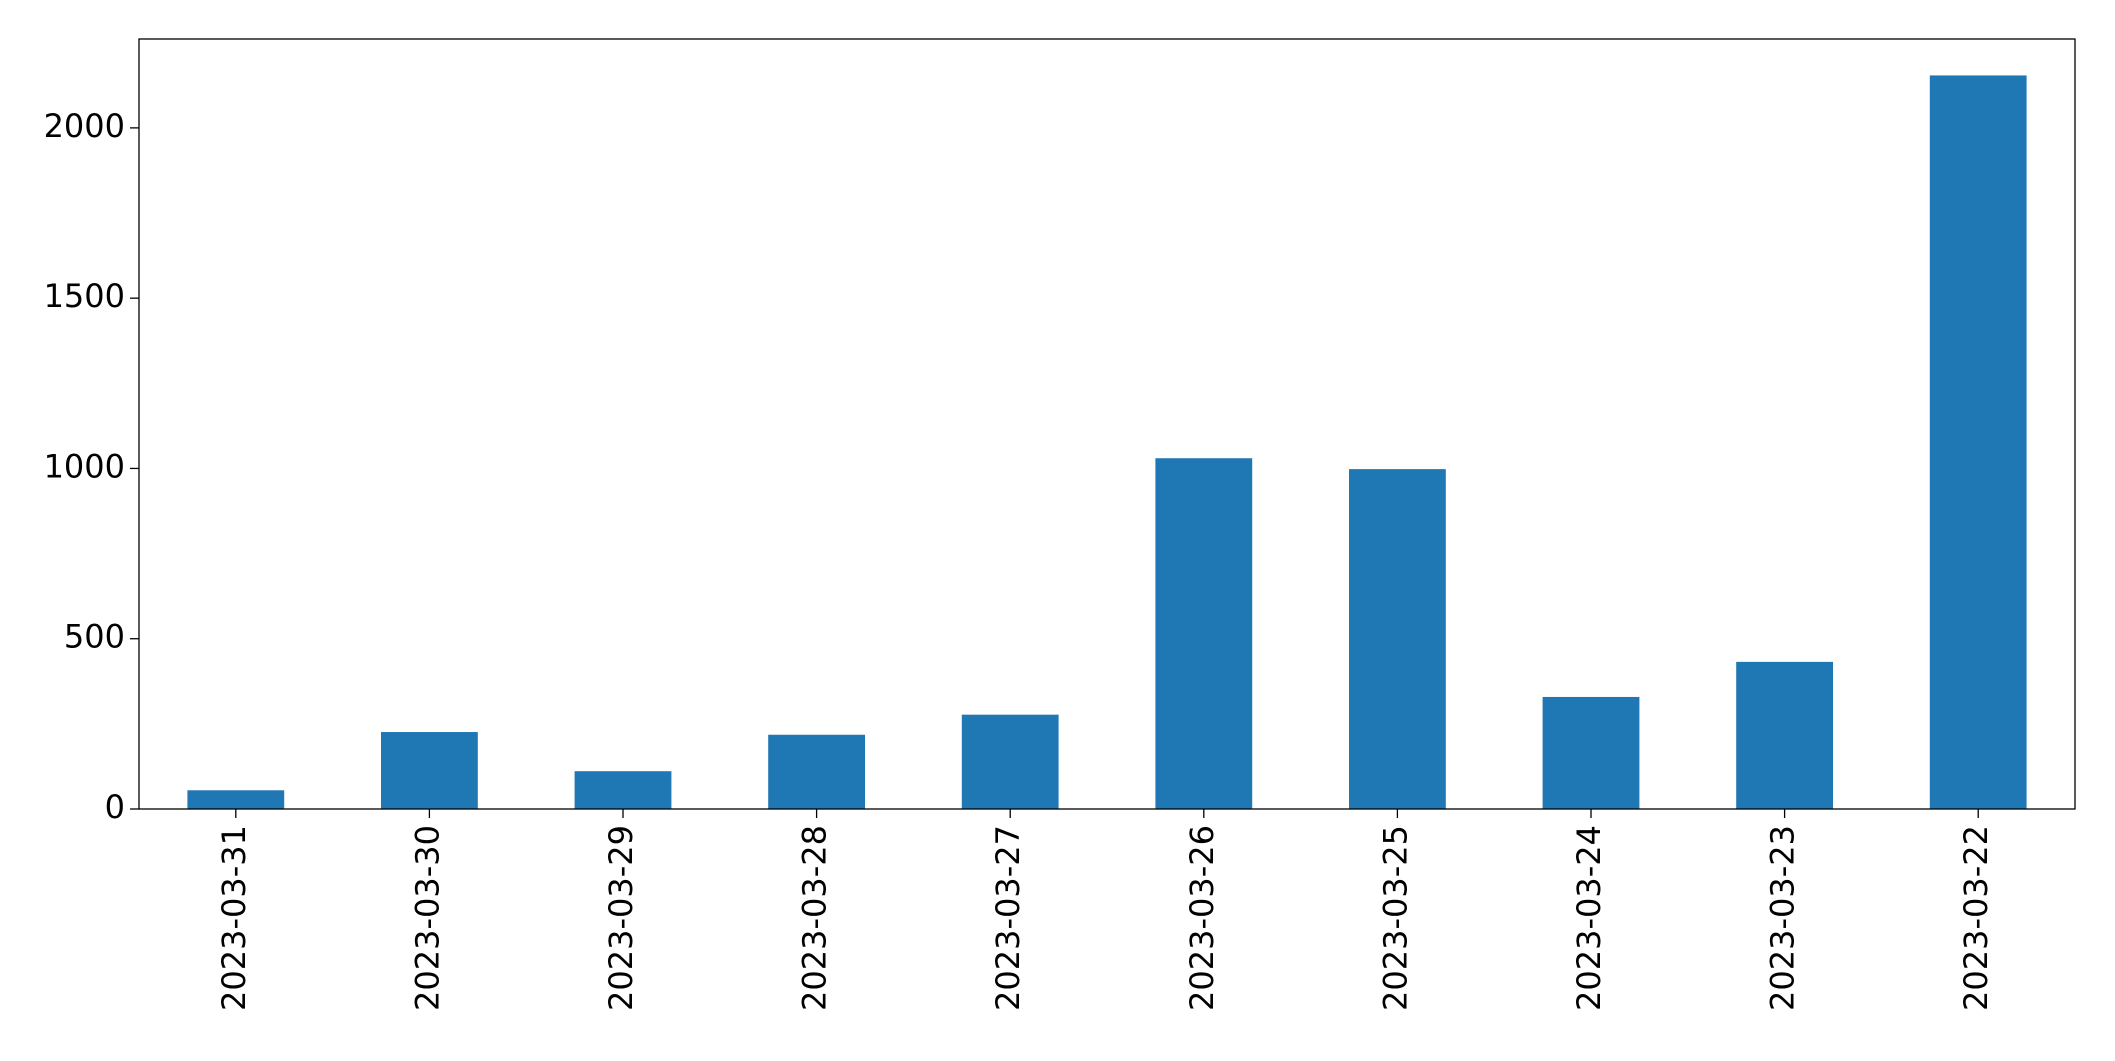  Describe the element at coordinates (815, 918) in the screenshot. I see `x-tick-label: 2023-03-28` at that location.